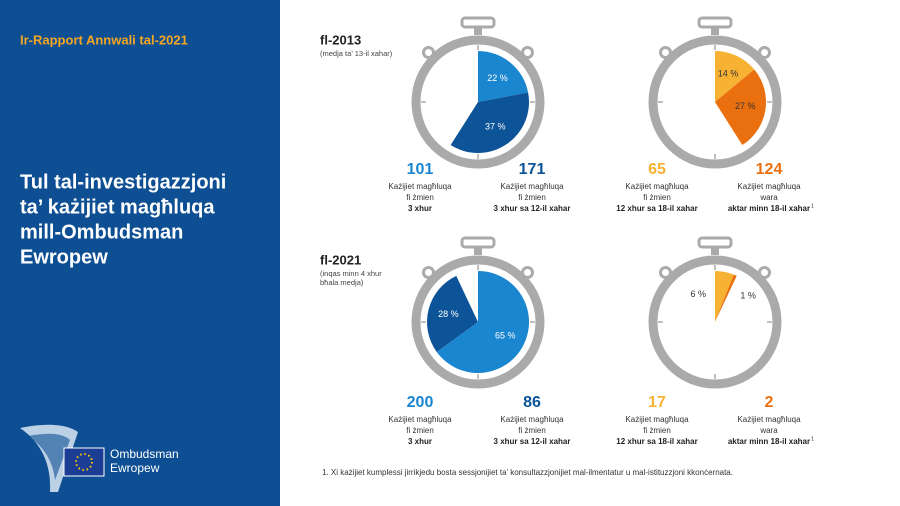  I want to click on stat-count: 200, so click(420, 402).